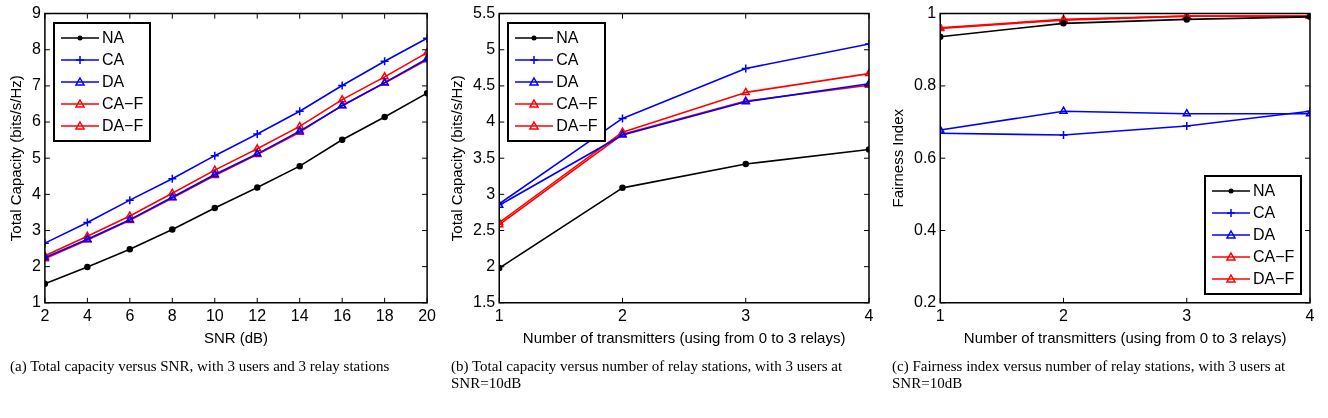 The width and height of the screenshot is (1328, 418). What do you see at coordinates (925, 157) in the screenshot?
I see `y-tick-label: 0.6` at bounding box center [925, 157].